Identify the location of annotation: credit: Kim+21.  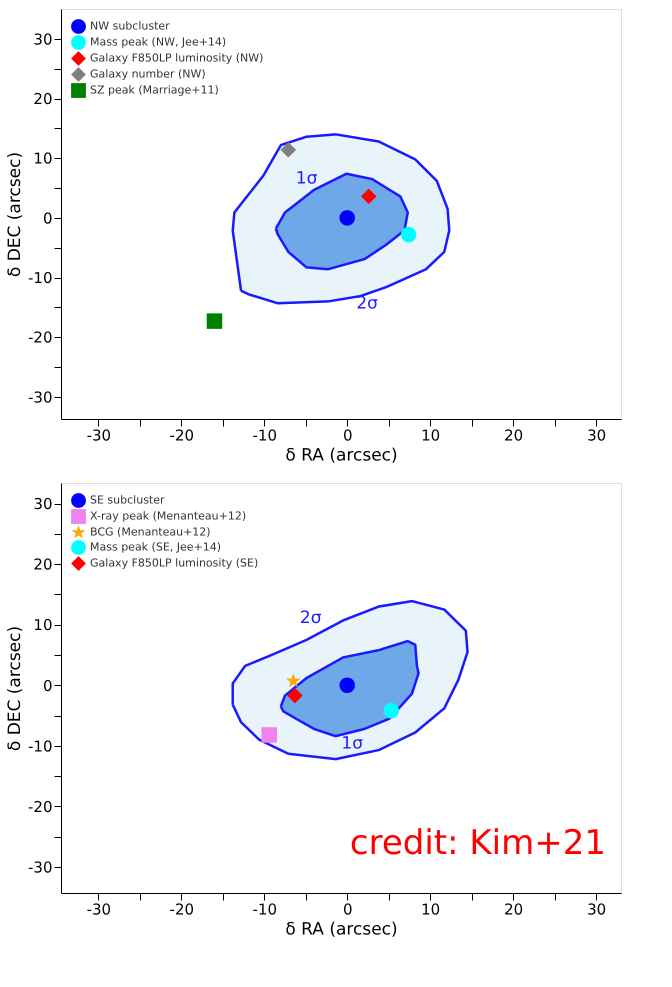
(478, 843).